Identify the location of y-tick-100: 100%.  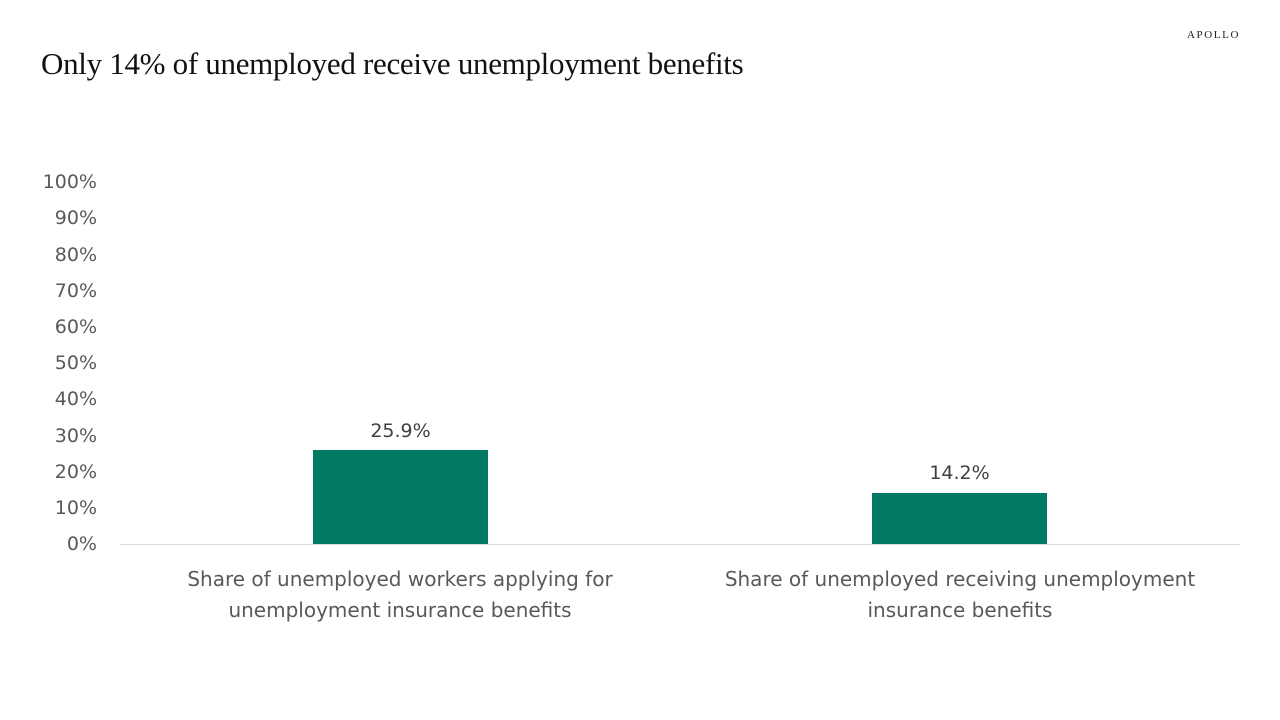
(69, 182).